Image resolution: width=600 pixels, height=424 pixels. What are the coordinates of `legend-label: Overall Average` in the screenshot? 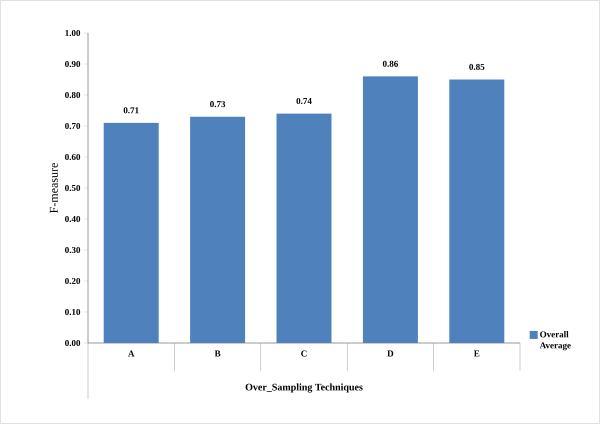 It's located at (555, 340).